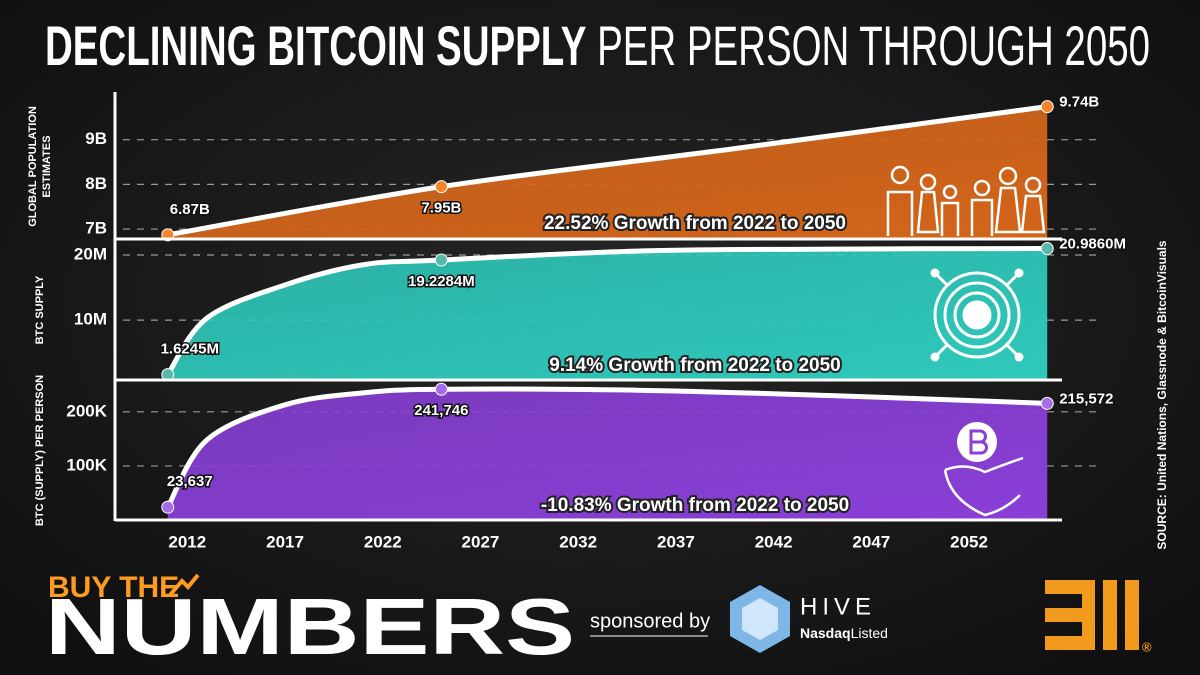  Describe the element at coordinates (481, 541) in the screenshot. I see `x-tick-label: 2027` at that location.